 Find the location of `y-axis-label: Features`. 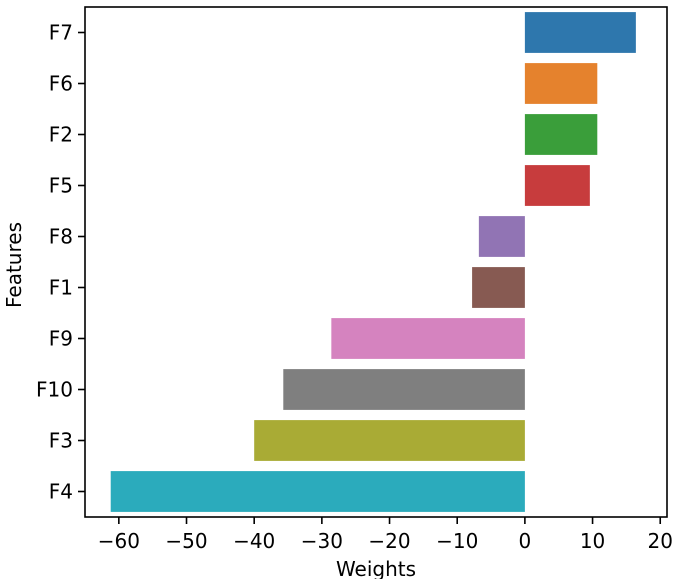

y-axis-label: Features is located at coordinates (14, 265).